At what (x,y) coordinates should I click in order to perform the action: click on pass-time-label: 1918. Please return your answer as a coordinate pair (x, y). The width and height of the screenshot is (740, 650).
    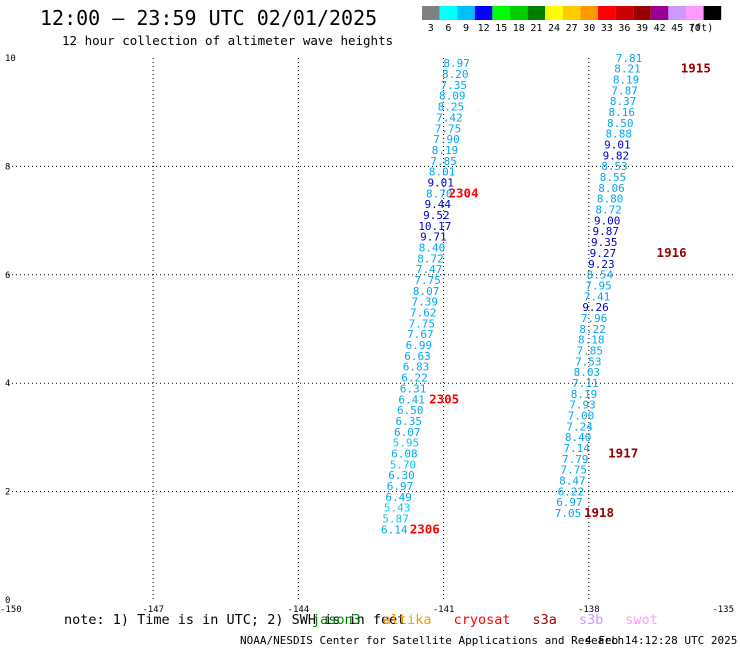
    Looking at the image, I should click on (599, 512).